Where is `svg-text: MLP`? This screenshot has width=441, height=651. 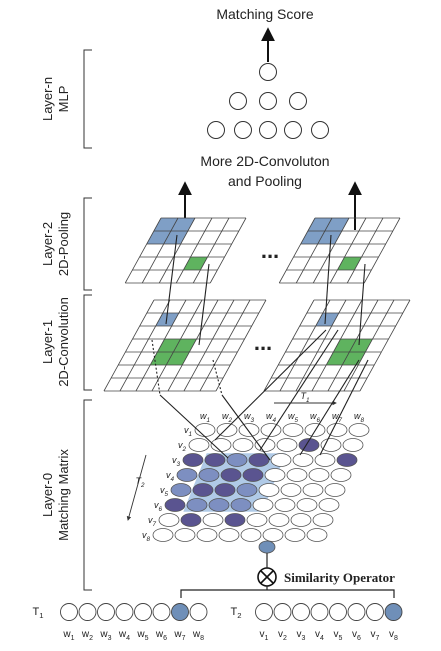
svg-text: MLP is located at coordinates (63, 99).